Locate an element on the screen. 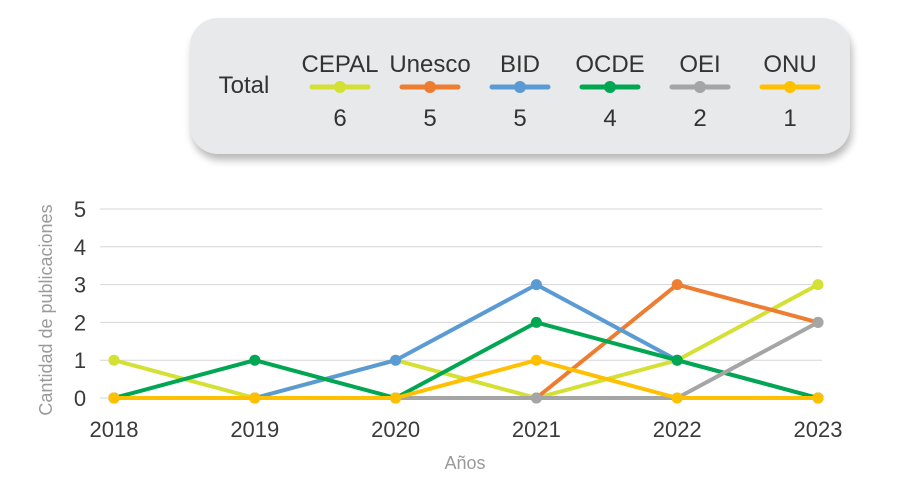  series-line-onu is located at coordinates (466, 379).